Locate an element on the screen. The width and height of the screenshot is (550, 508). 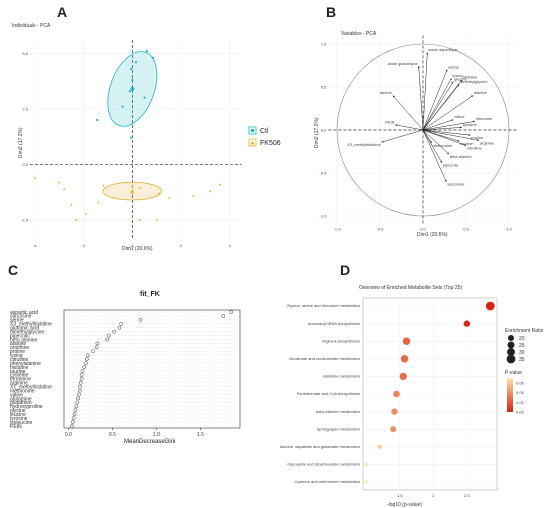
importance-point-valine is located at coordinates (79, 394).